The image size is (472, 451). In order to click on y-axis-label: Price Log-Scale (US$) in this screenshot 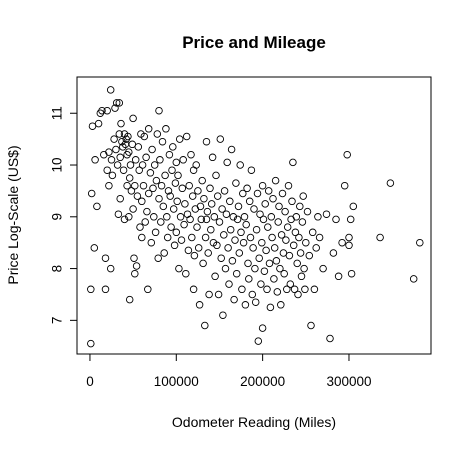, I will do `click(13, 214)`.